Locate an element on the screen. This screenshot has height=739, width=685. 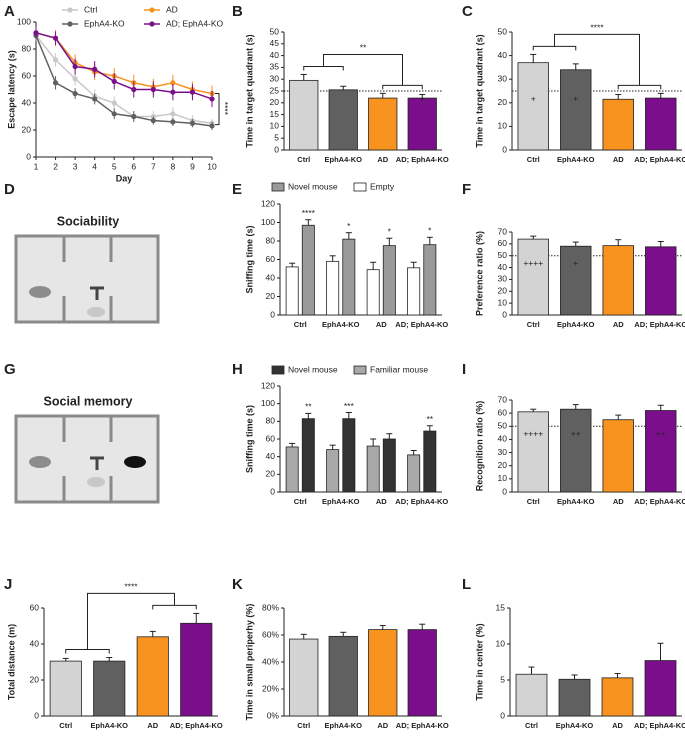
panel-letter: B is located at coordinates (237, 11).